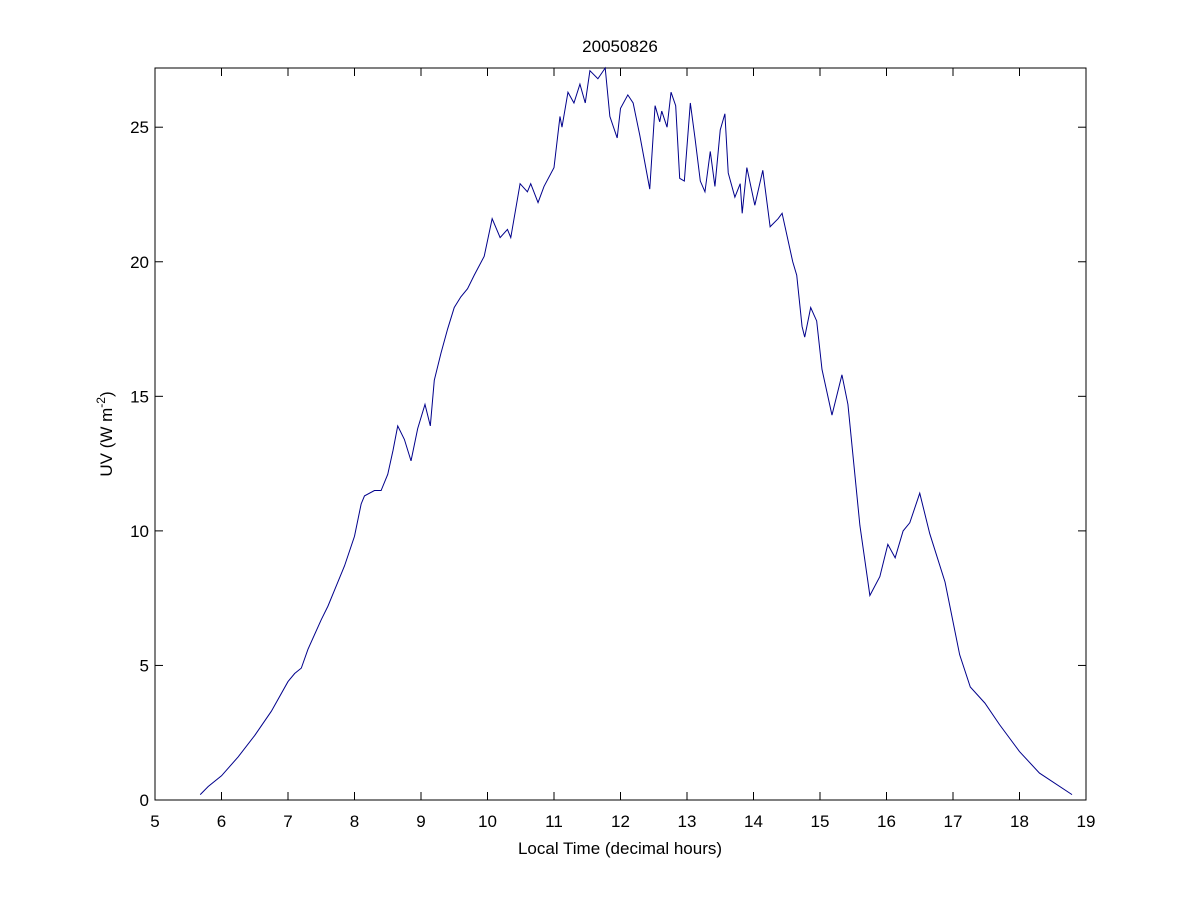  Describe the element at coordinates (687, 821) in the screenshot. I see `x-tick-label: 13` at that location.